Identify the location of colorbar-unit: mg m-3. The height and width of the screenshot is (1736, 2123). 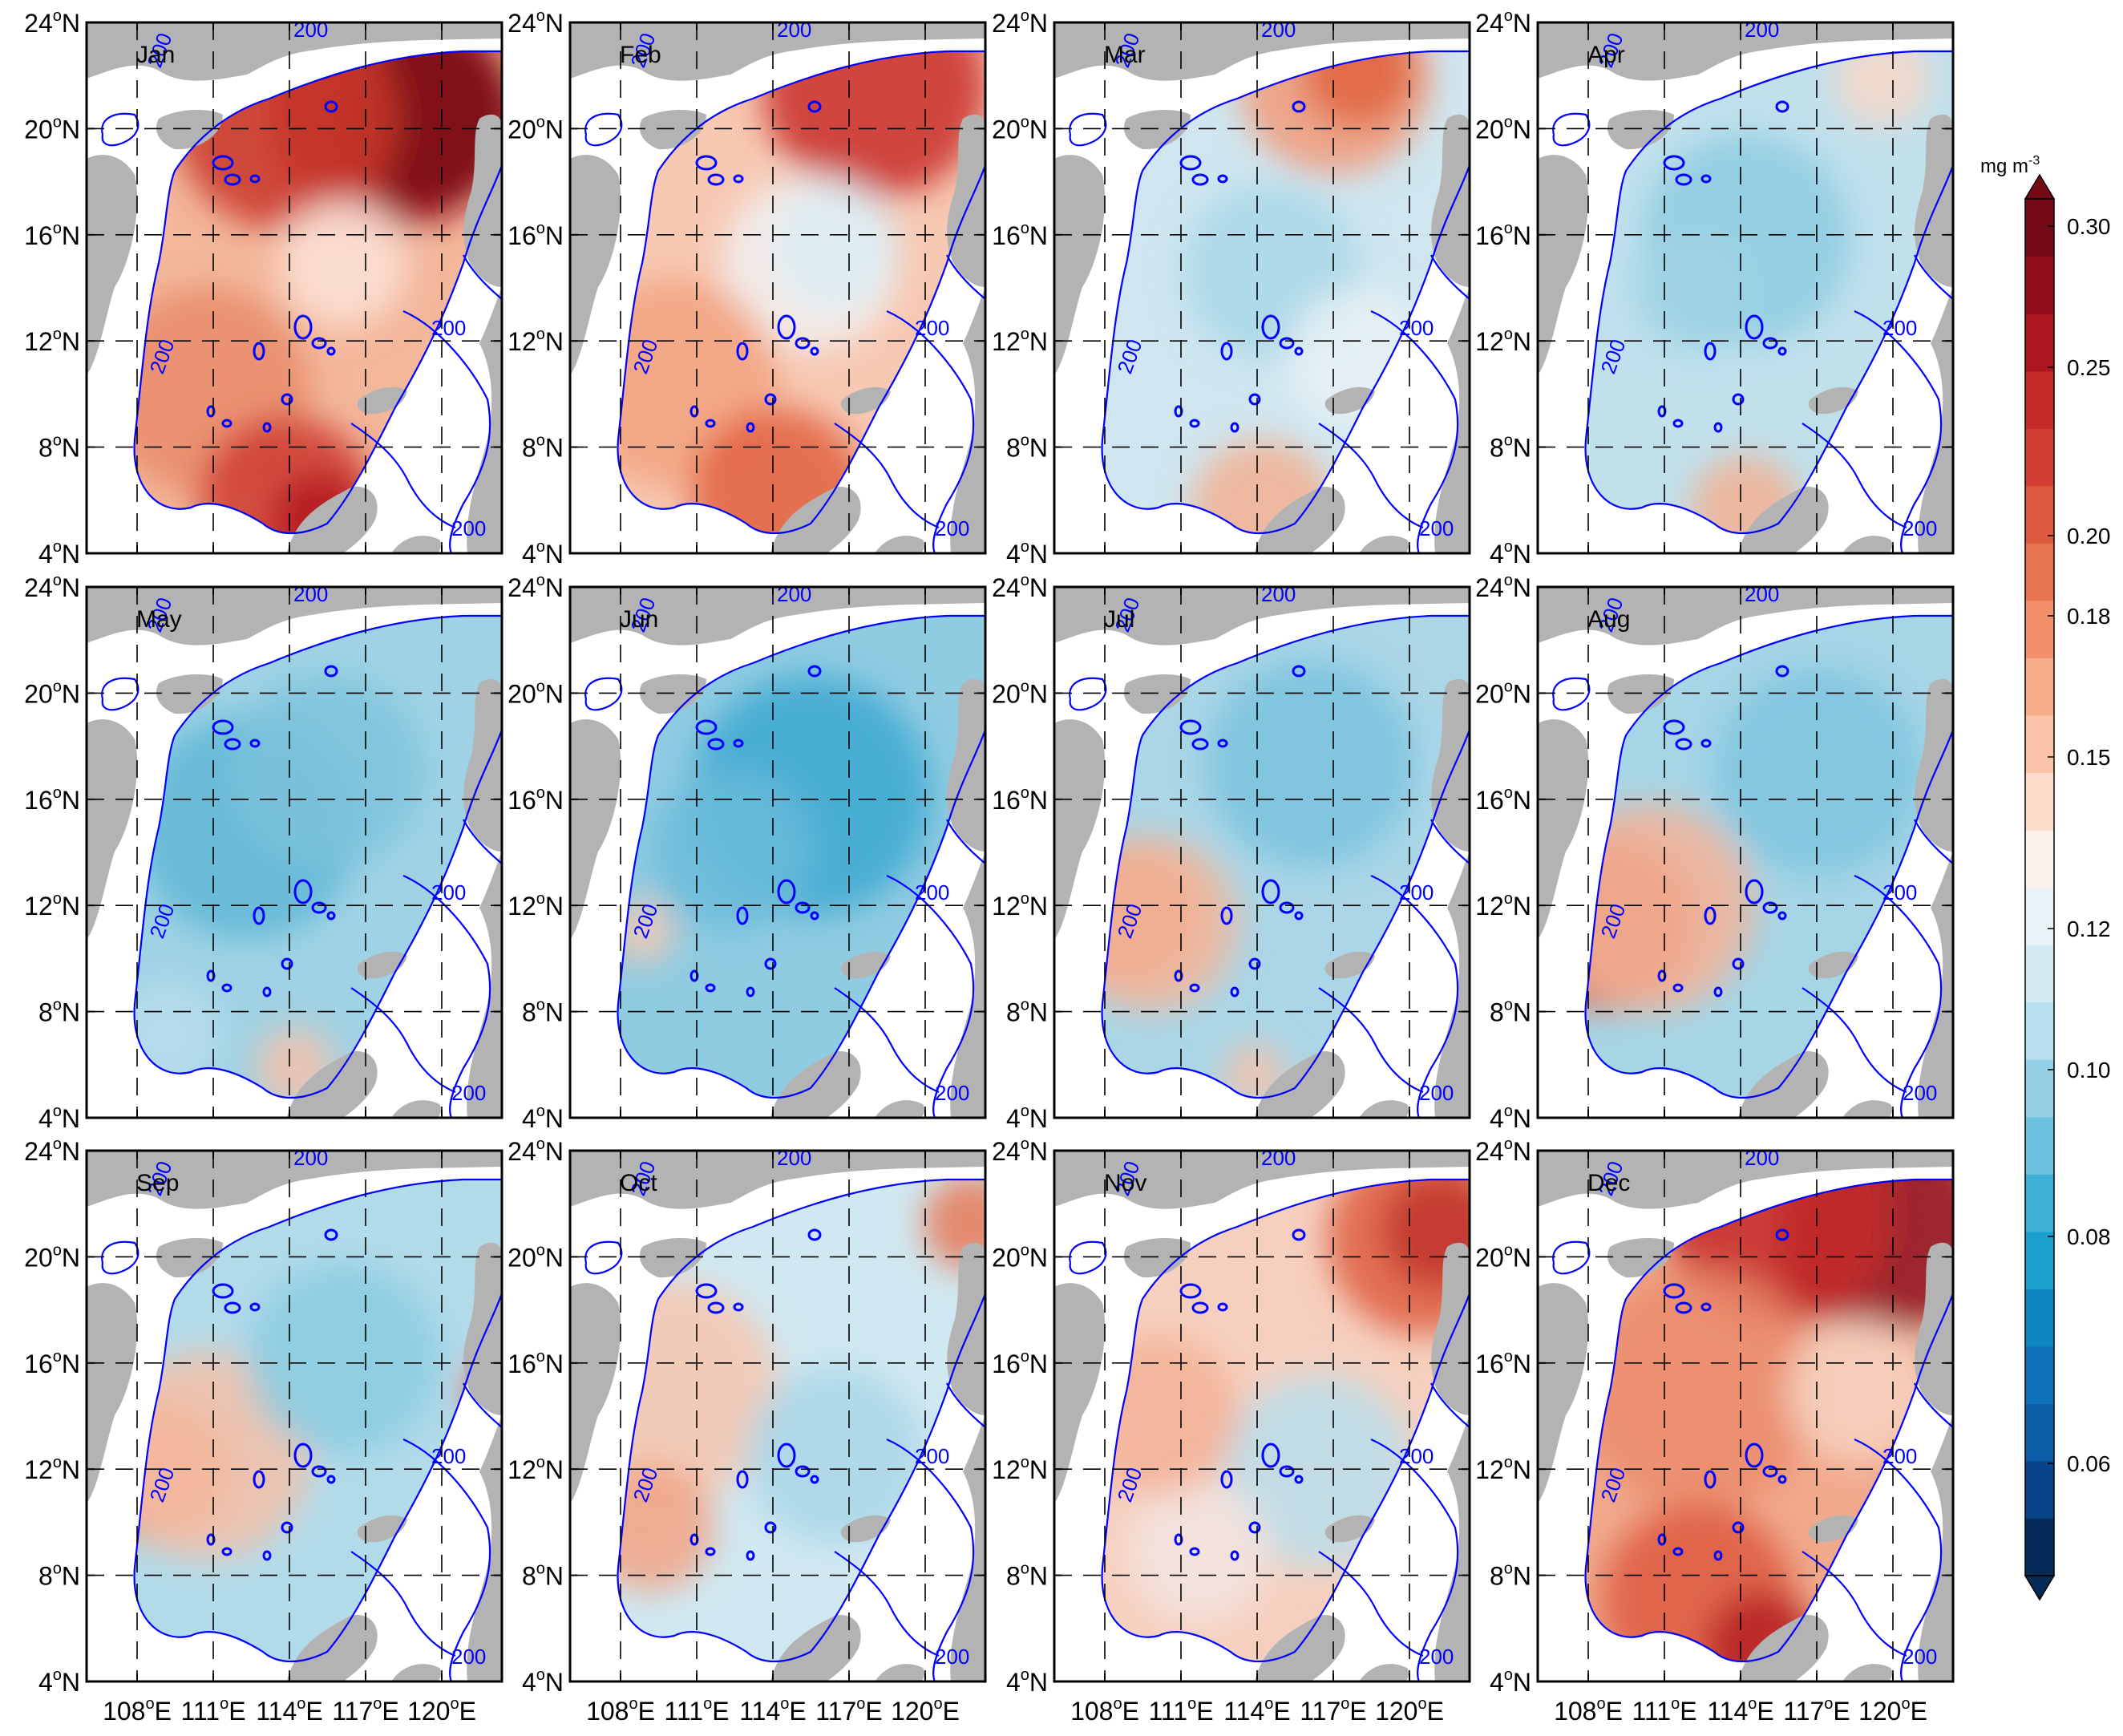
(2010, 166).